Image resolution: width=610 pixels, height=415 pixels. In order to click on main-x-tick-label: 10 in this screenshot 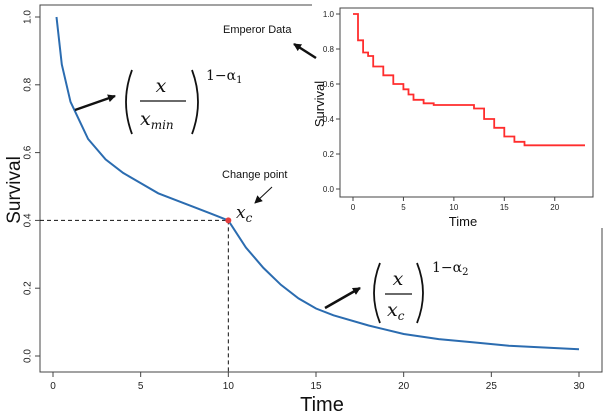, I will do `click(229, 386)`.